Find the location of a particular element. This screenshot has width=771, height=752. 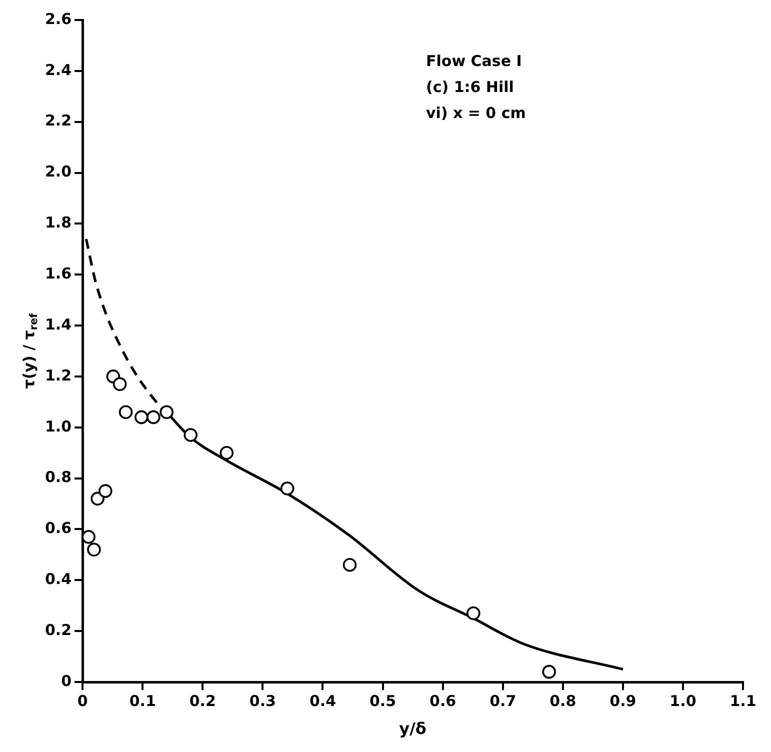

x-tick-label: 0 is located at coordinates (82, 701).